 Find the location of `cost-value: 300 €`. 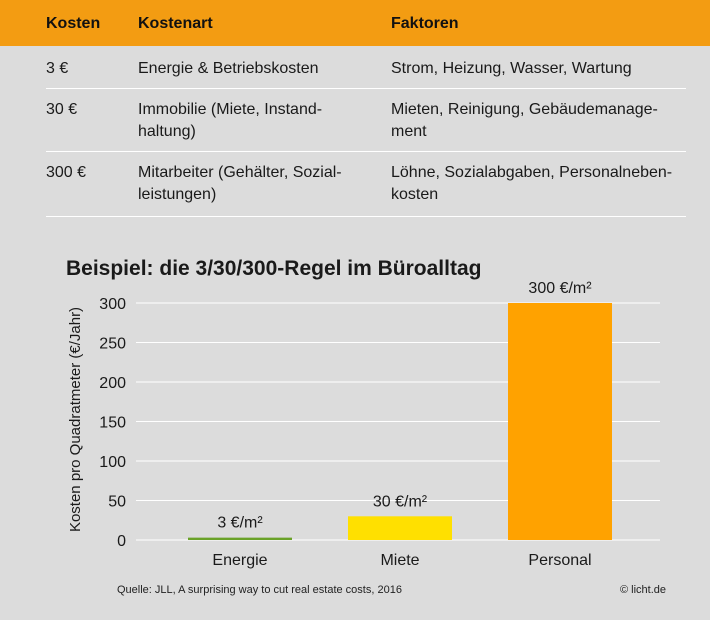

cost-value: 300 € is located at coordinates (66, 172).